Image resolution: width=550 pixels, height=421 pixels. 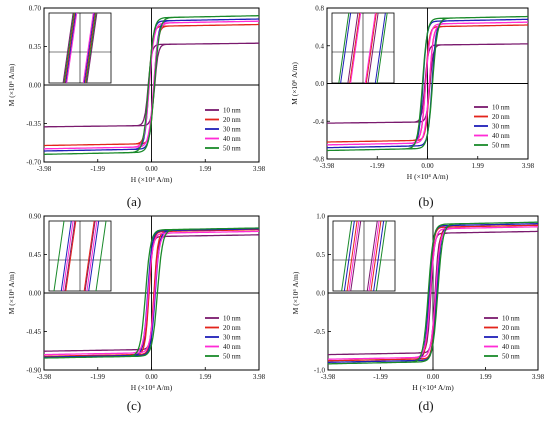 I want to click on y-tick-label: 1.0, so click(x=320, y=217).